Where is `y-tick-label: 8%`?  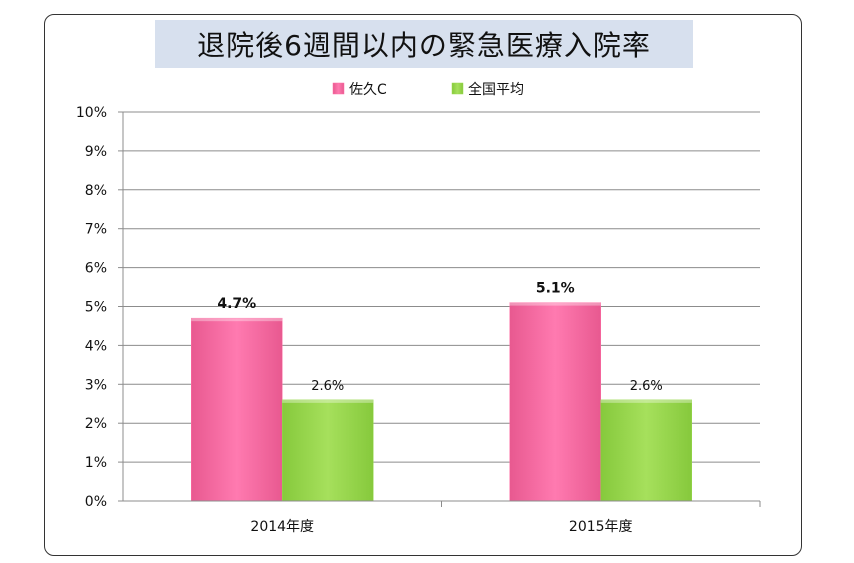 y-tick-label: 8% is located at coordinates (96, 191).